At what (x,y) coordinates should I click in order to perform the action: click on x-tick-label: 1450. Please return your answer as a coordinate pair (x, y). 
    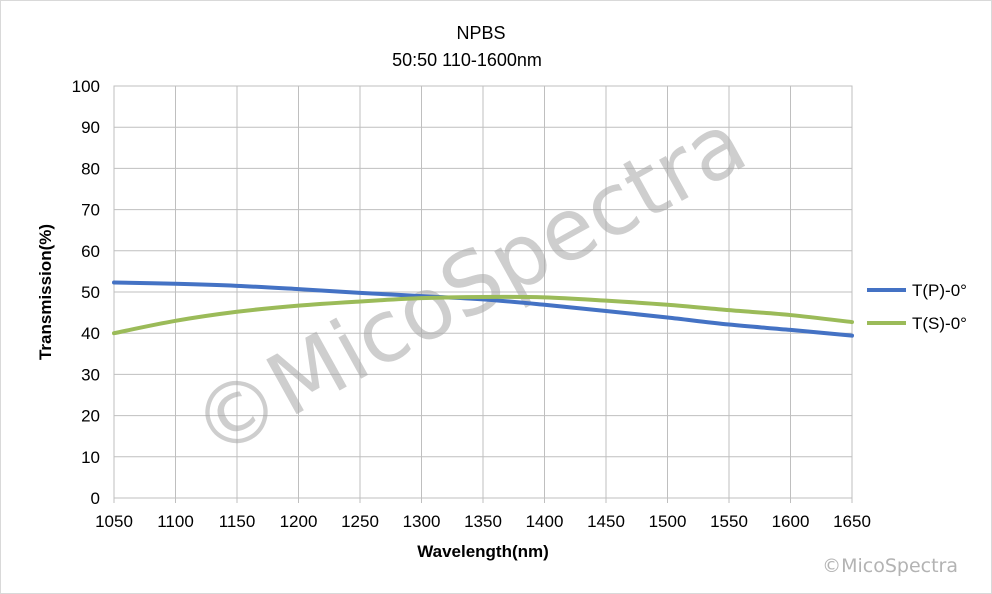
    Looking at the image, I should click on (606, 521).